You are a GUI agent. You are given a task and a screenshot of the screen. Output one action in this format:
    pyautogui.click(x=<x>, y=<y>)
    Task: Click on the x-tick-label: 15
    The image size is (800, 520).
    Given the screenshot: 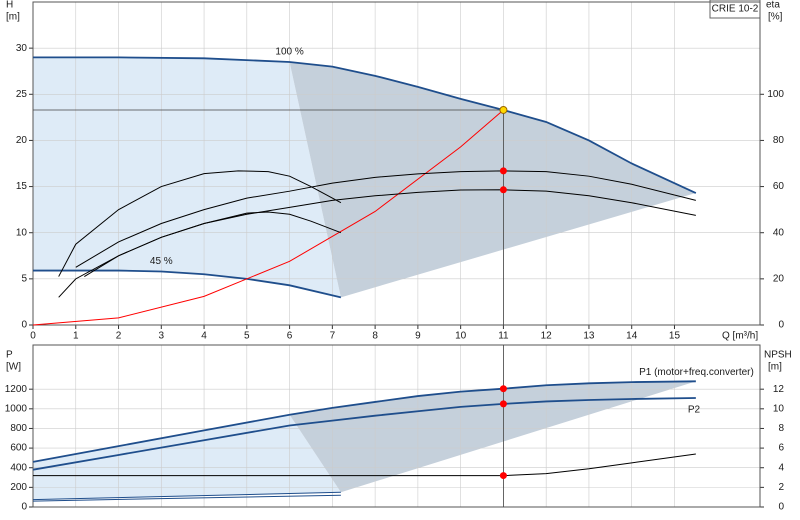 What is the action you would take?
    pyautogui.click(x=675, y=336)
    